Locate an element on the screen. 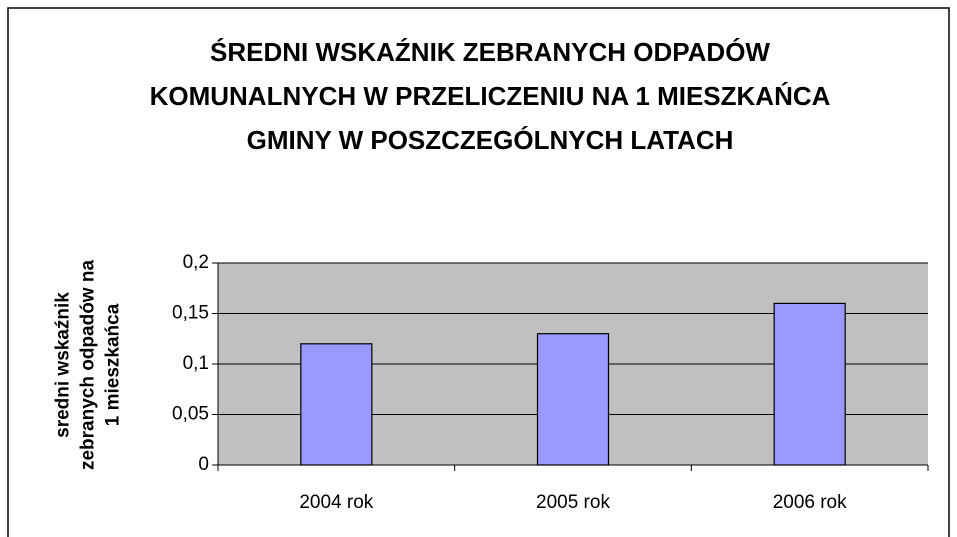  y-tick-label: 0,2 is located at coordinates (196, 262).